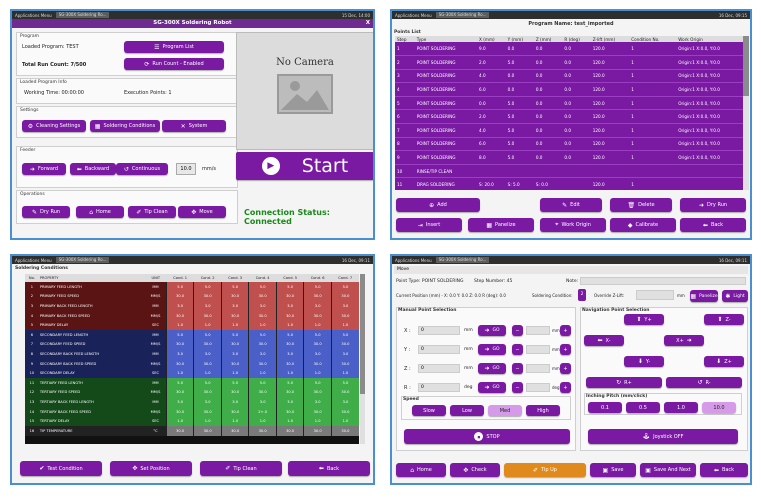  I want to click on speed-high-button: High, so click(543, 410).